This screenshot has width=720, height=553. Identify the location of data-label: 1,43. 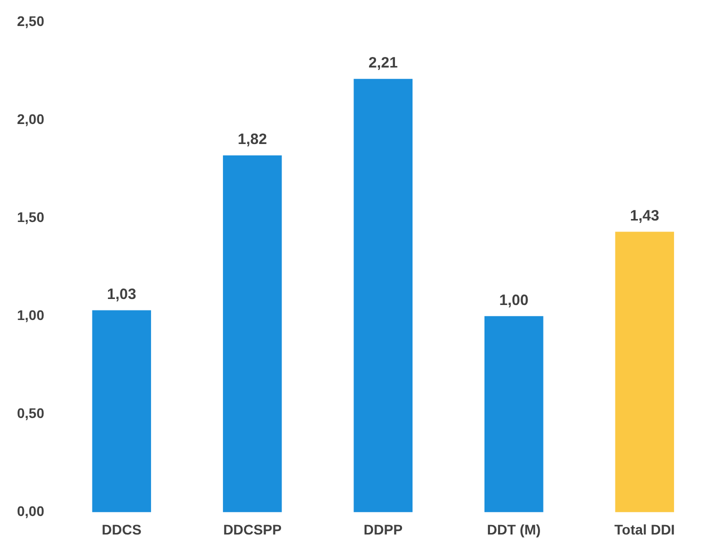
(645, 215).